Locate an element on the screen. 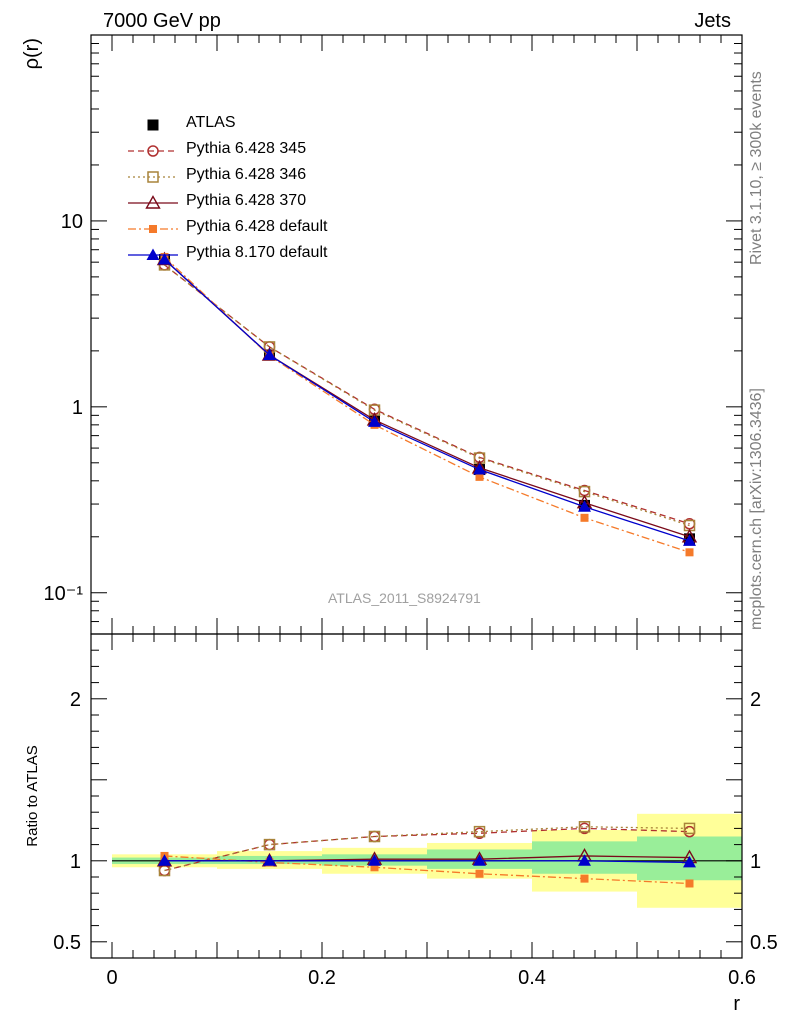 This screenshot has width=786, height=1024. header-right: Jets is located at coordinates (712, 21).